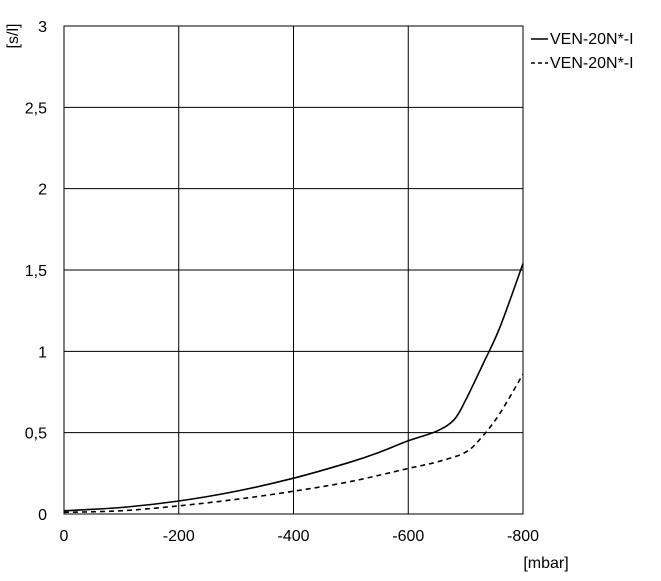 This screenshot has width=661, height=581. What do you see at coordinates (179, 536) in the screenshot?
I see `x-tick-label-1: -200` at bounding box center [179, 536].